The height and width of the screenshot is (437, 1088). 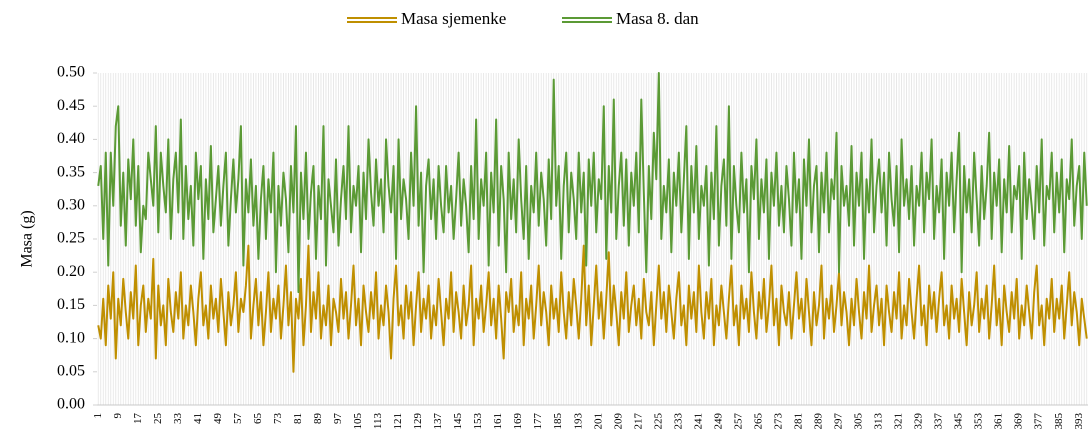 I want to click on x-tick-label: 313, so click(x=879, y=421).